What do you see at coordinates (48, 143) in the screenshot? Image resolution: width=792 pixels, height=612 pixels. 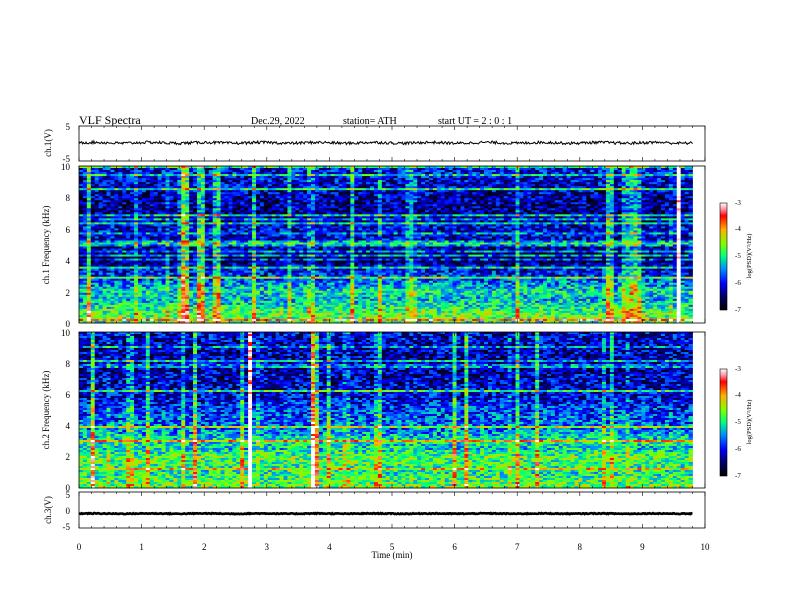 I see `ch1-waveform-ylabel: ch.1(V)` at bounding box center [48, 143].